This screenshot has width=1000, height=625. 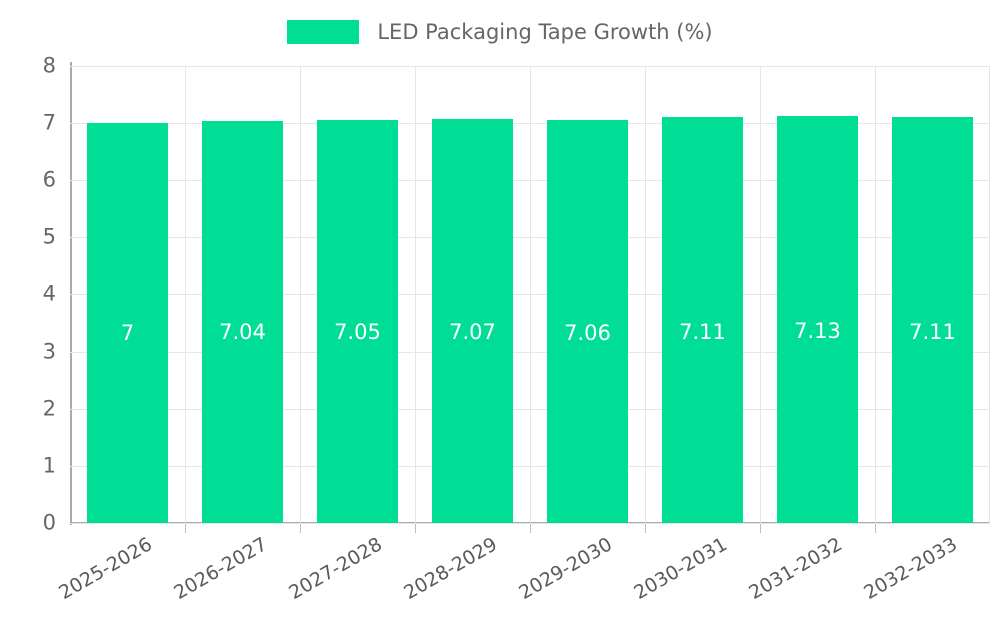 What do you see at coordinates (335, 569) in the screenshot?
I see `x-axis-tick-2027-2028: 2027-2028` at bounding box center [335, 569].